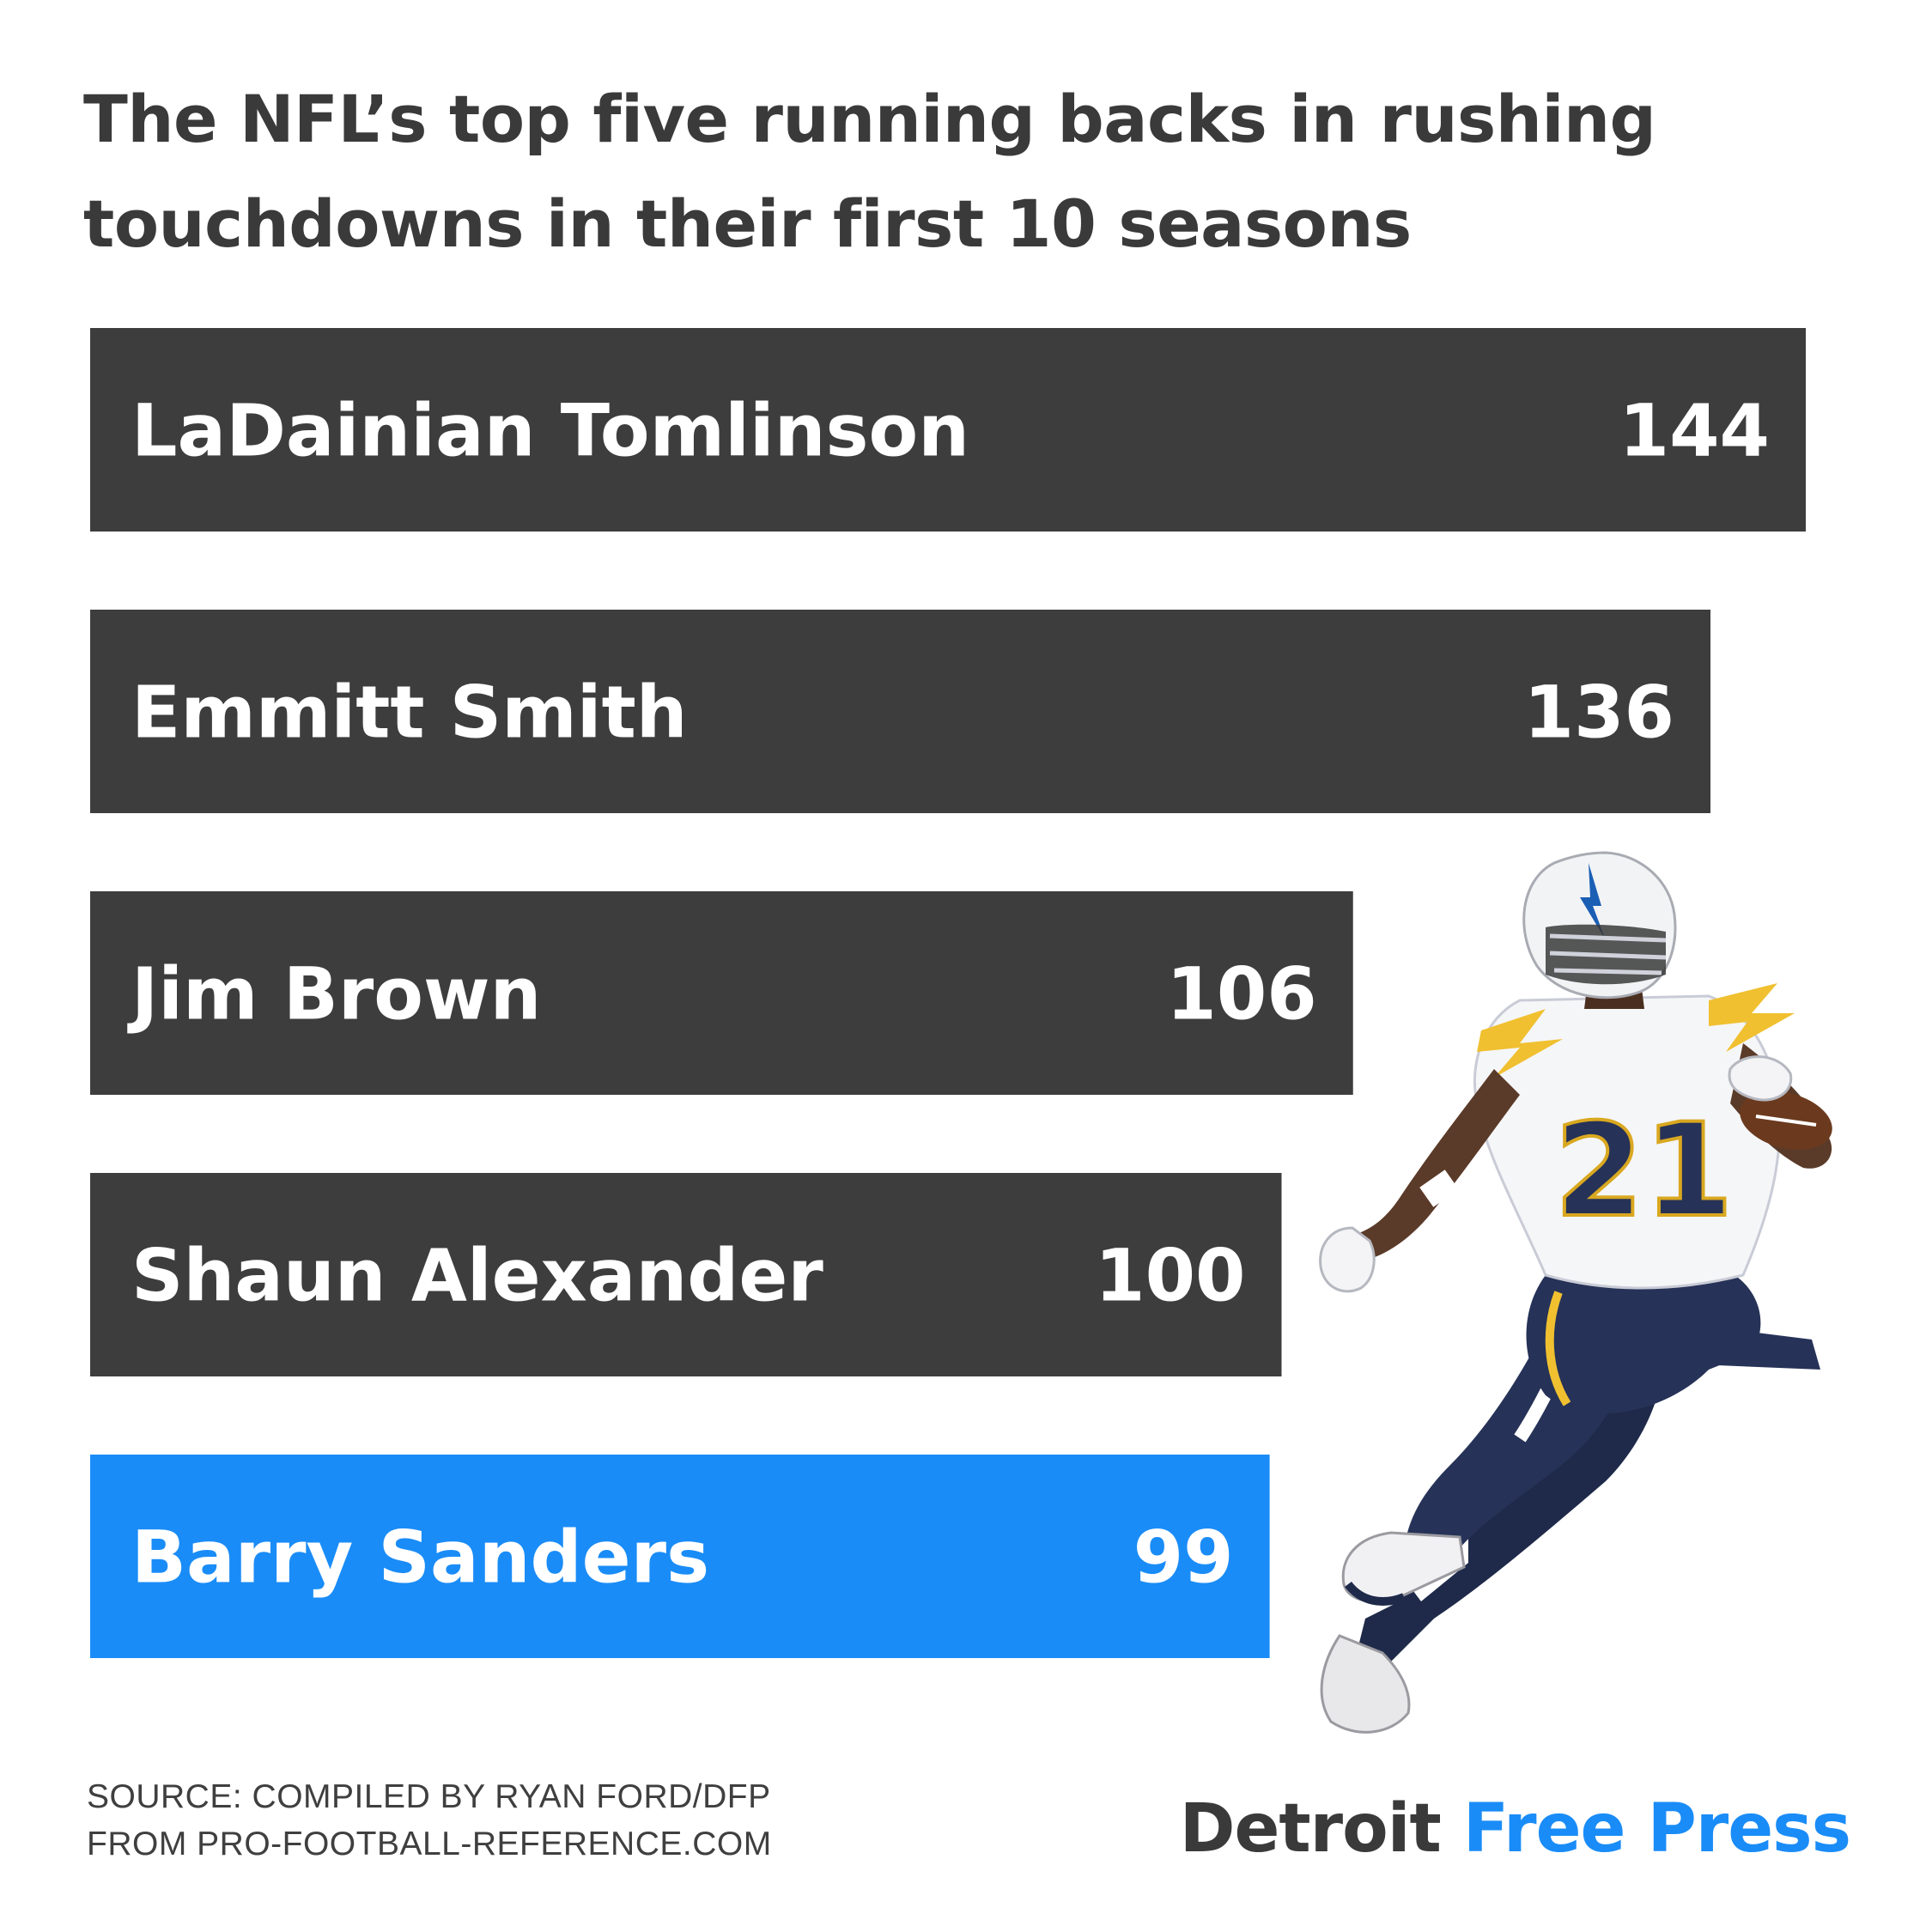  I want to click on running-back-photo: 21, so click(1576, 1292).